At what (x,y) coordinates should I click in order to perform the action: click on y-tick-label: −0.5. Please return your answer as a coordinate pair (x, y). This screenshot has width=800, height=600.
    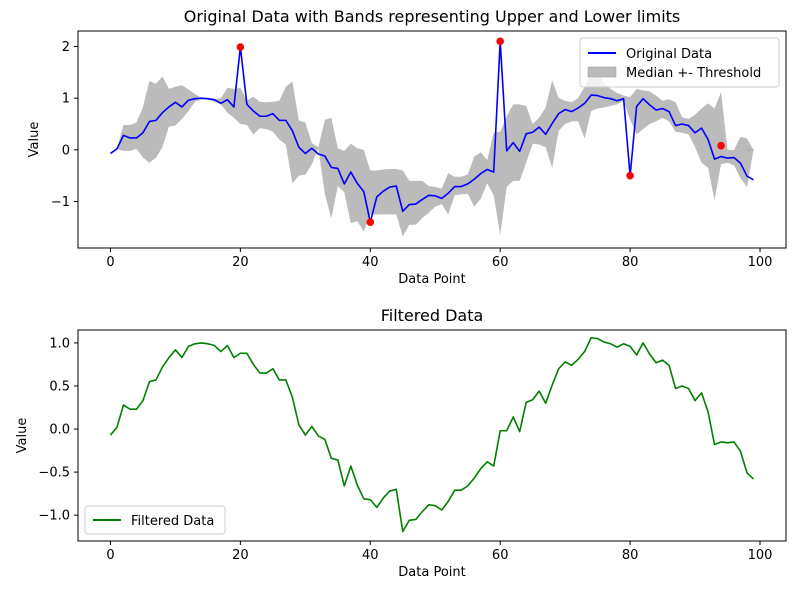
    Looking at the image, I should click on (54, 473).